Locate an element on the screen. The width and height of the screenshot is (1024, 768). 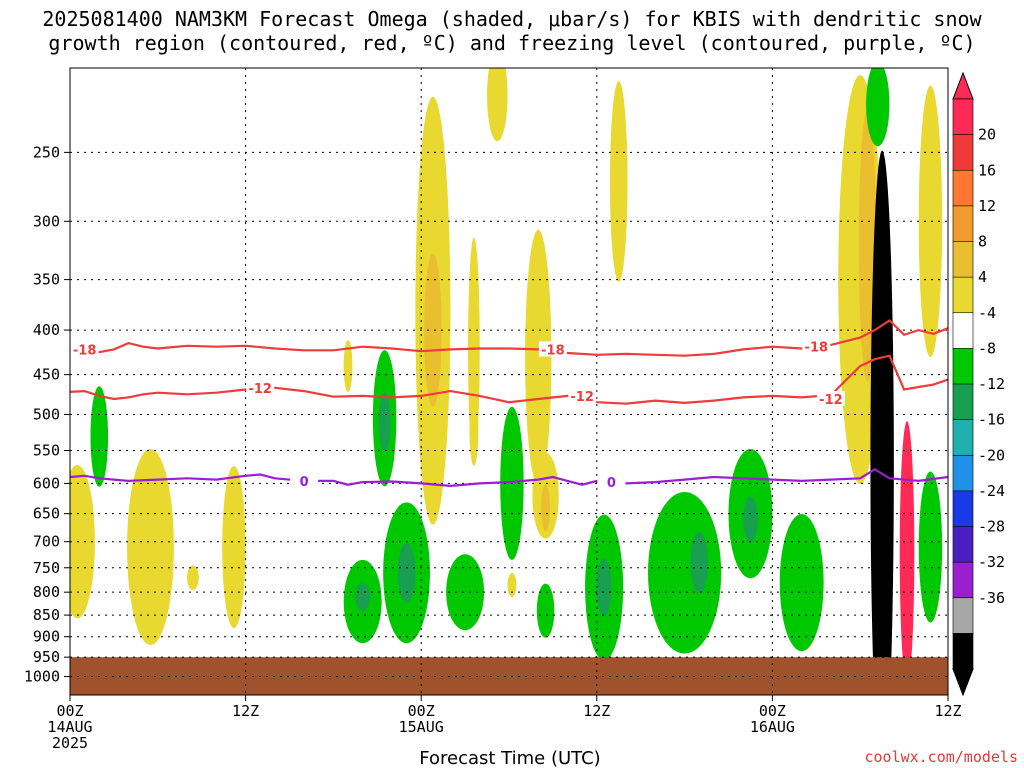
x-tick-label: 16AUG is located at coordinates (772, 727).